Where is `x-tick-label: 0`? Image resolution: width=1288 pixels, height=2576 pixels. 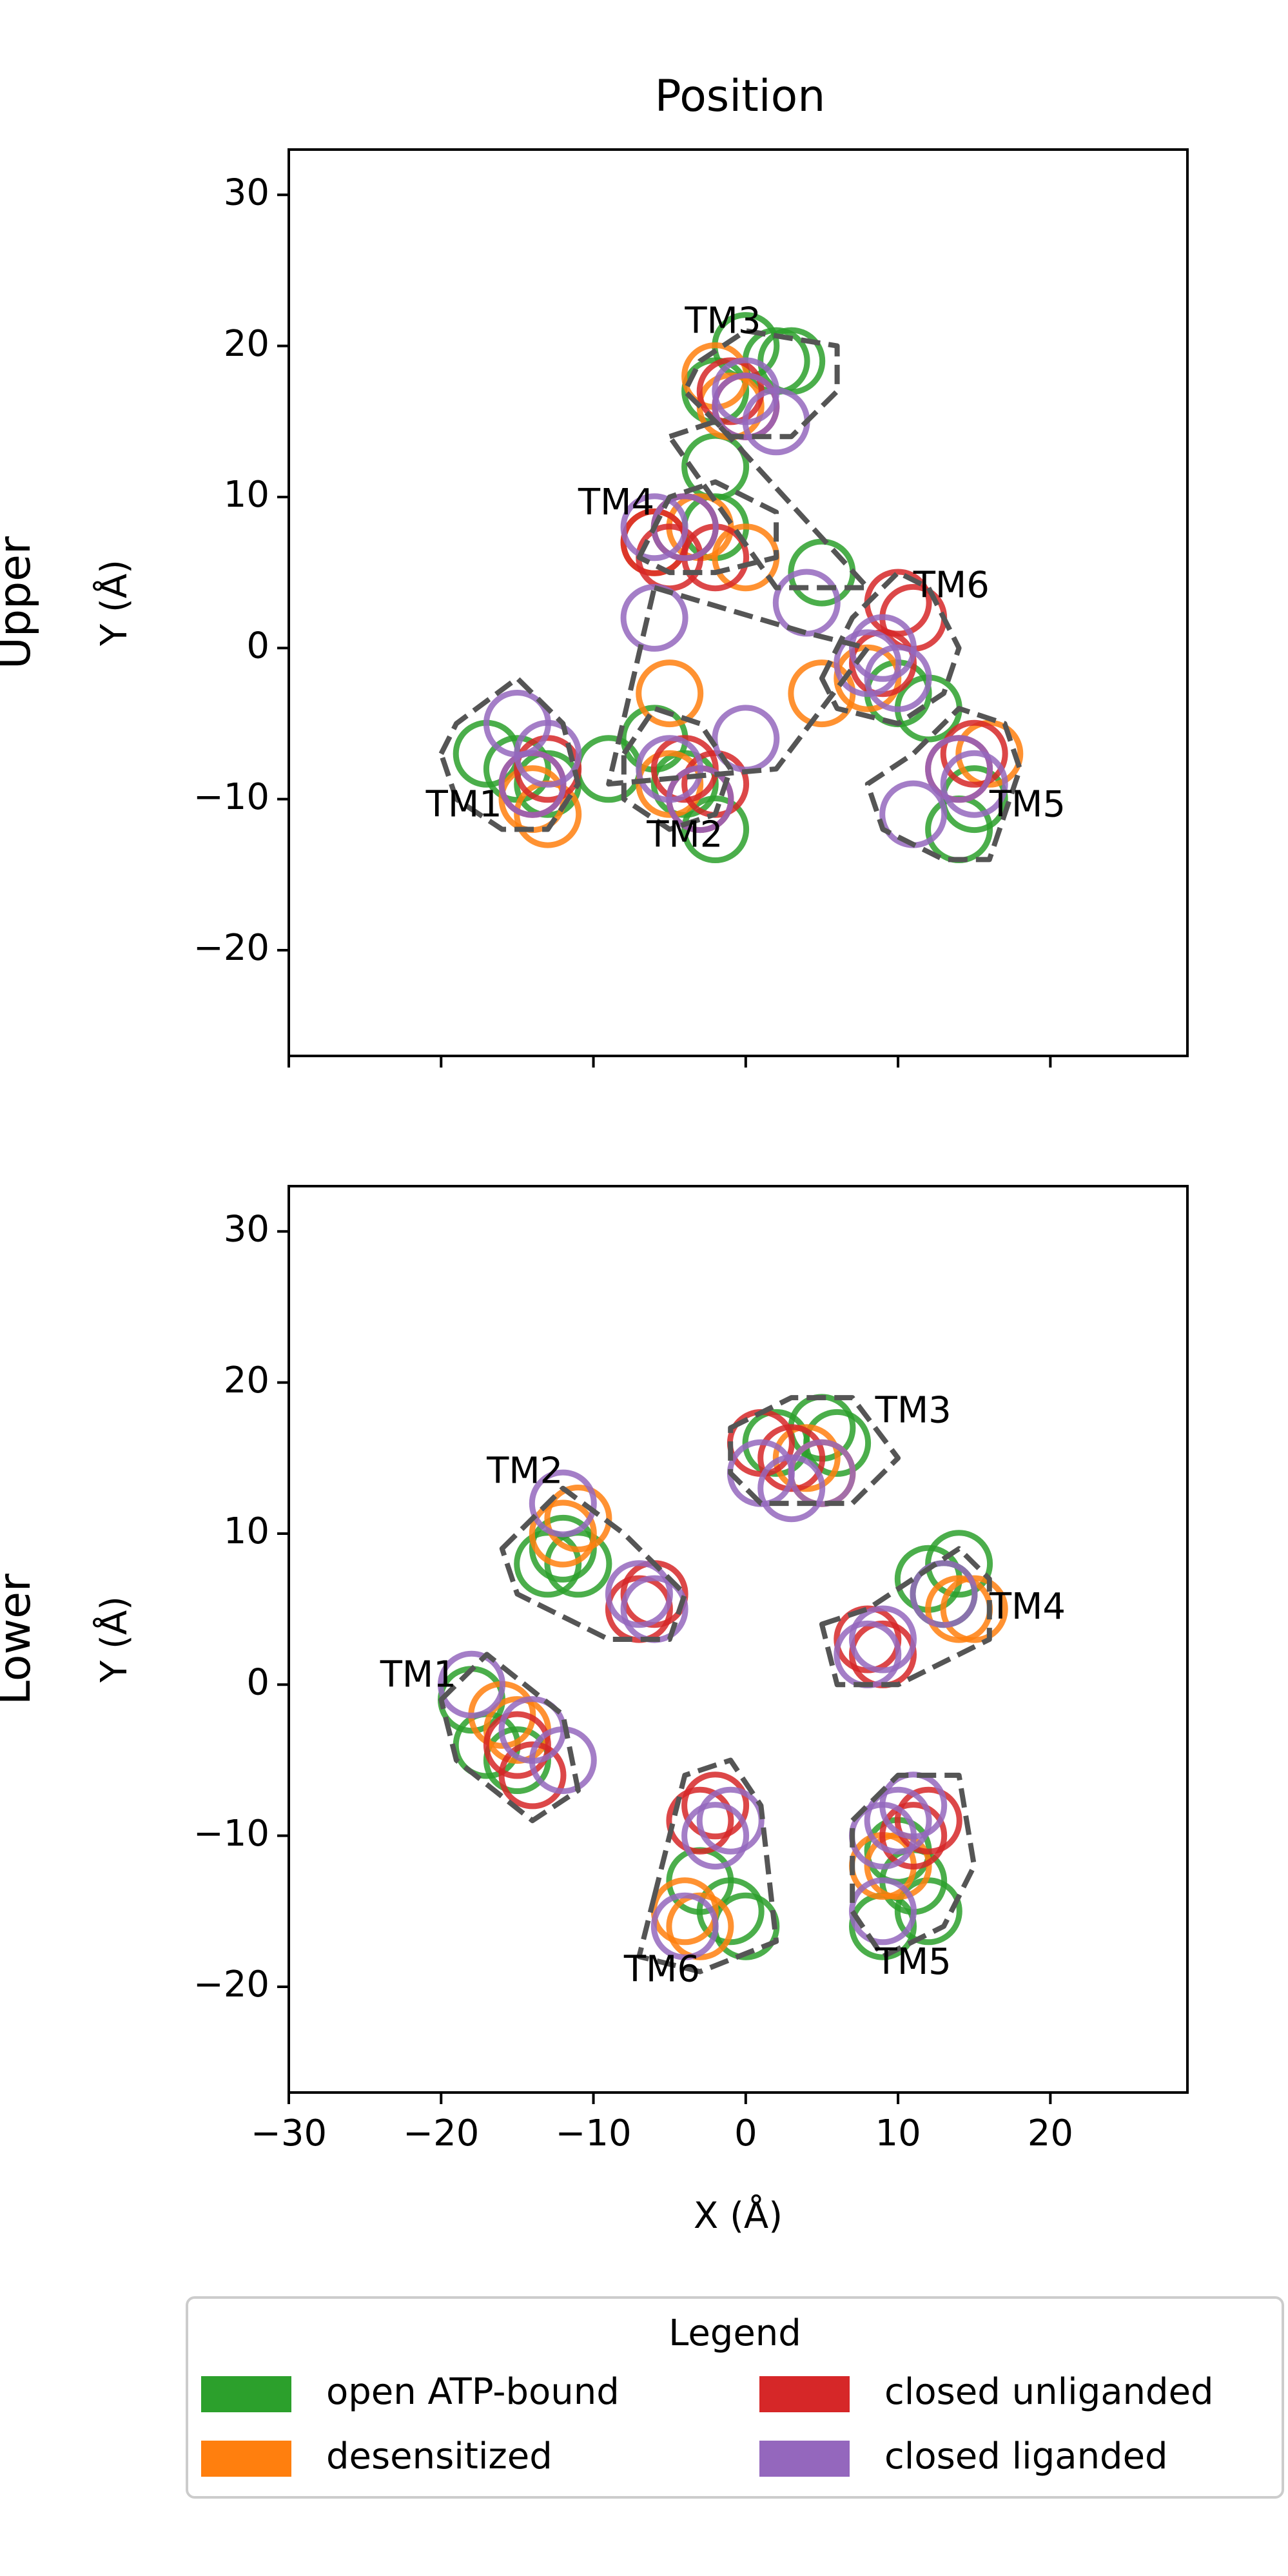
x-tick-label: 0 is located at coordinates (745, 2134).